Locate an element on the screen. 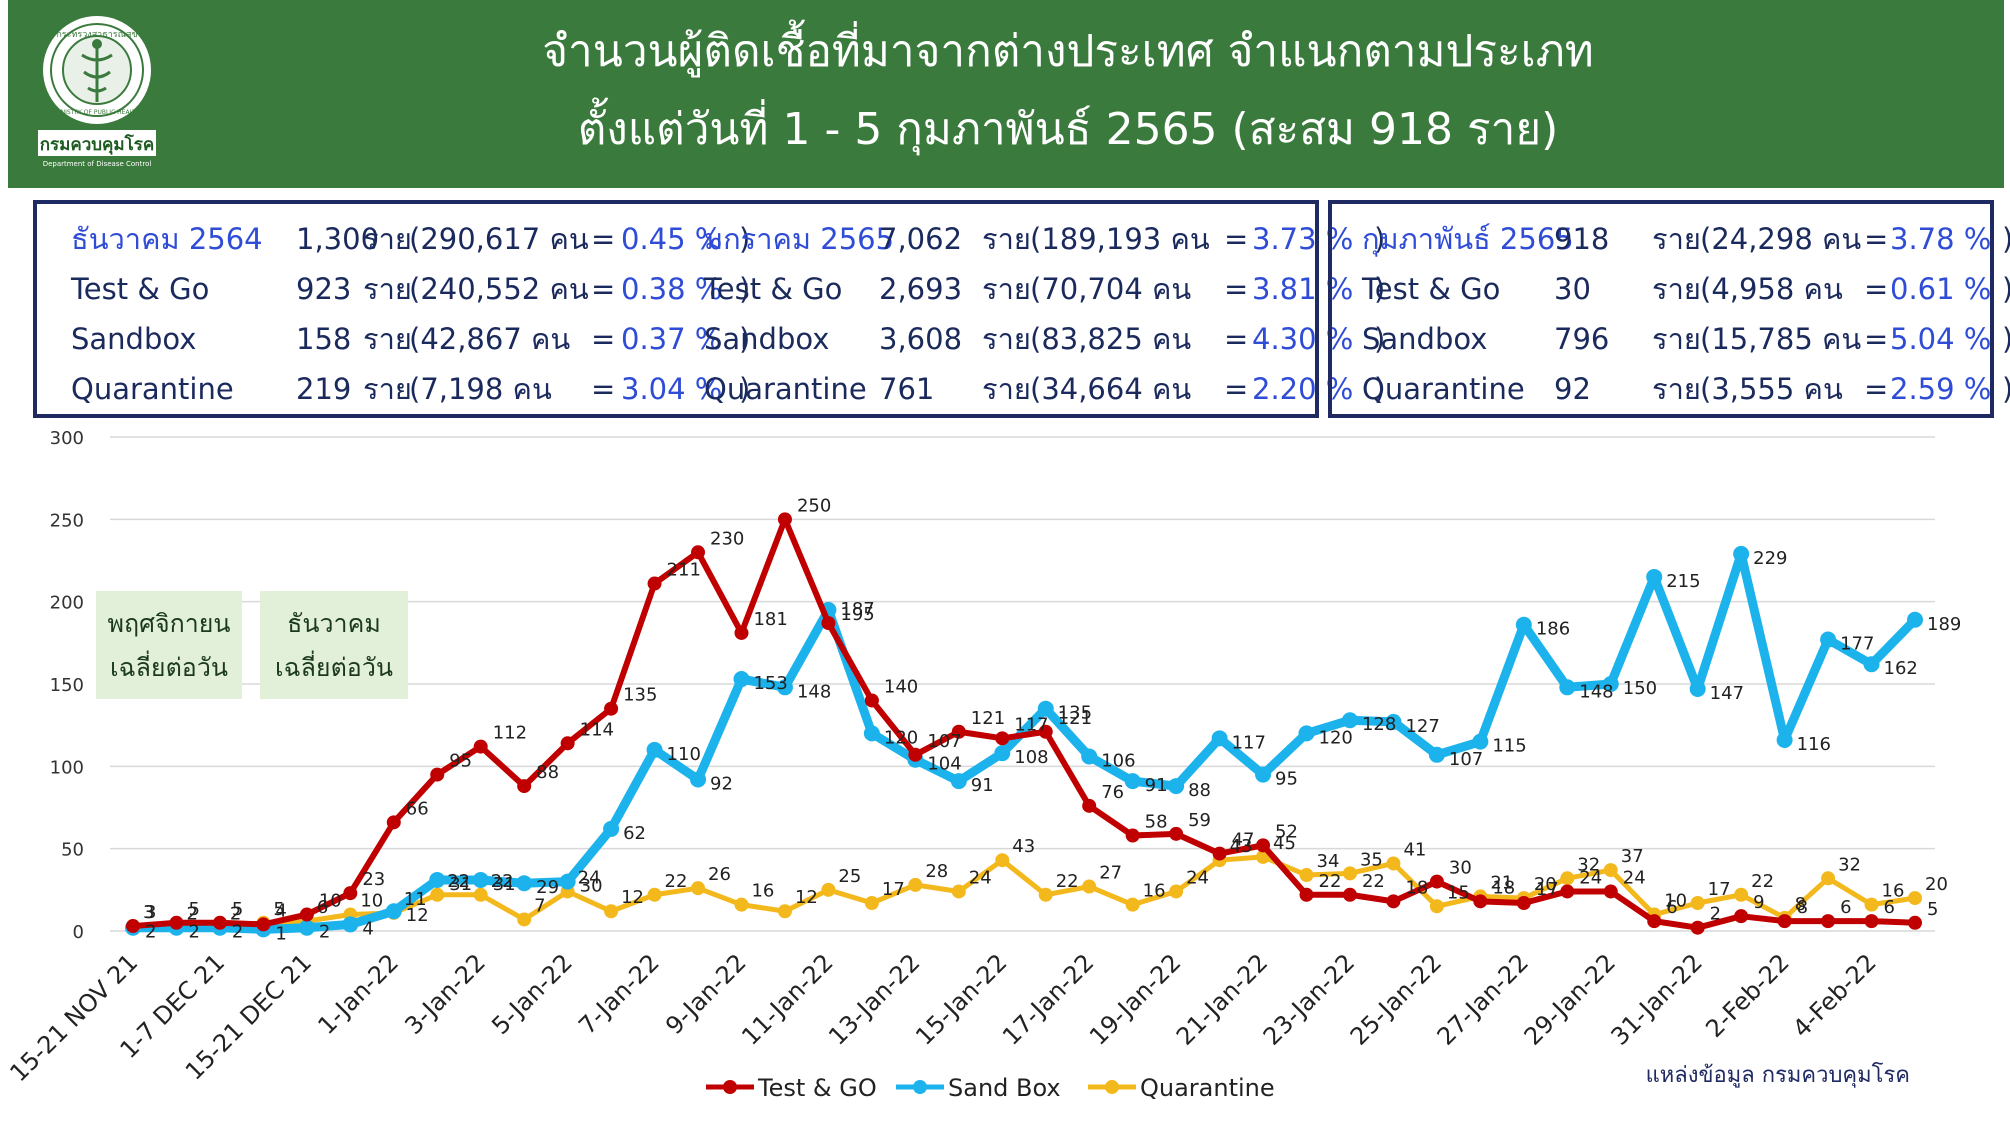 This screenshot has width=2010, height=1131. data-label: 95 is located at coordinates (1286, 779).